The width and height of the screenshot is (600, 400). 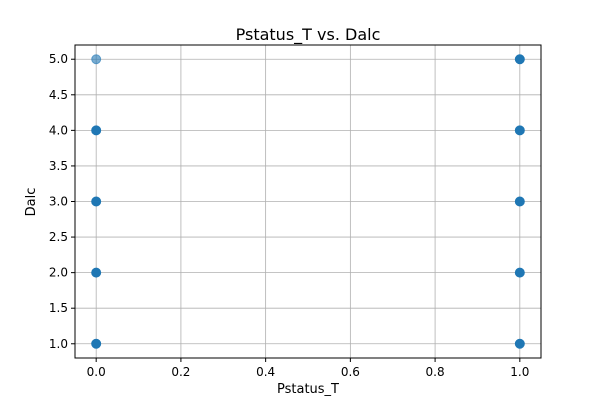 What do you see at coordinates (180, 372) in the screenshot?
I see `x-tick-label: 0.2` at bounding box center [180, 372].